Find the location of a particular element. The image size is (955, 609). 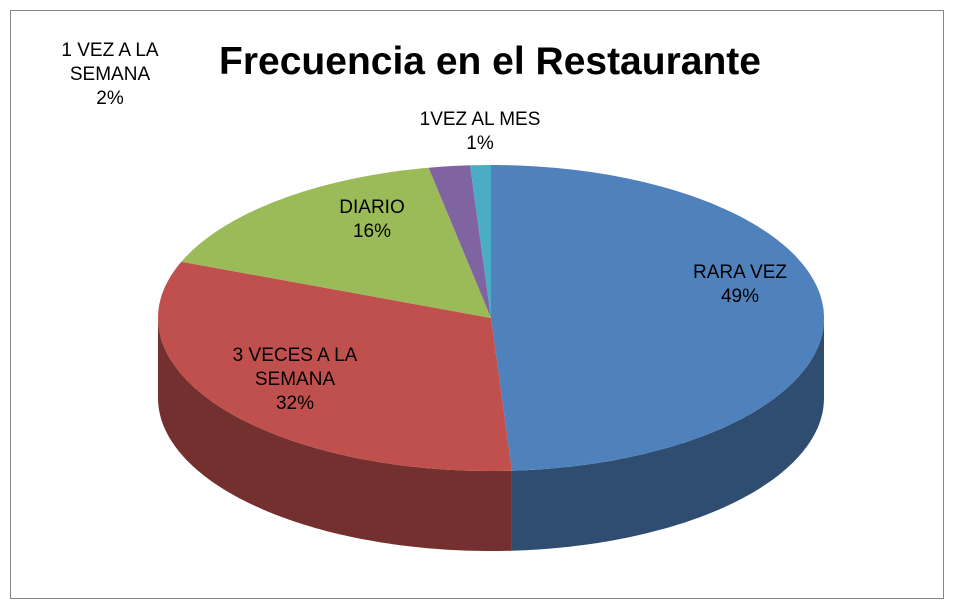

value-label: 1% is located at coordinates (480, 143).